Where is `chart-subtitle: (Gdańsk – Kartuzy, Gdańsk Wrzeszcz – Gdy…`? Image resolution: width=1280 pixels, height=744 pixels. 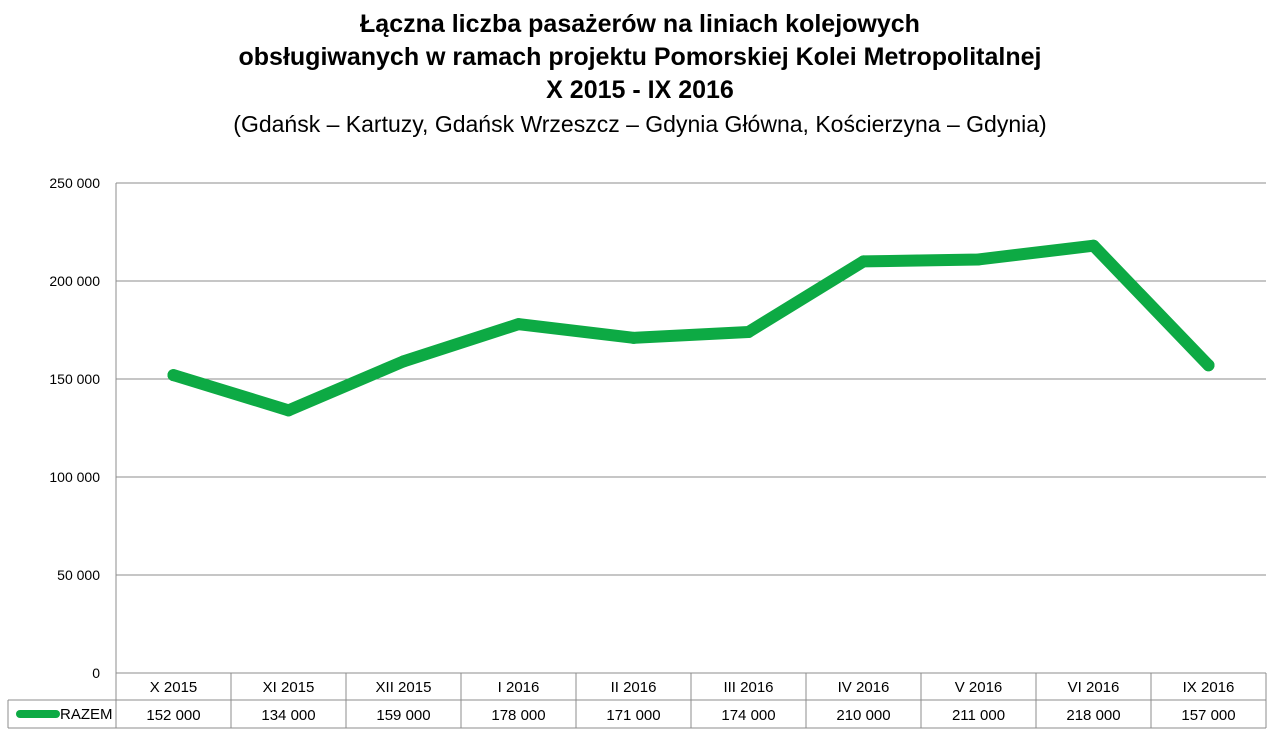
chart-subtitle: (Gdańsk – Kartuzy, Gdańsk Wrzeszcz – Gdy… is located at coordinates (640, 124).